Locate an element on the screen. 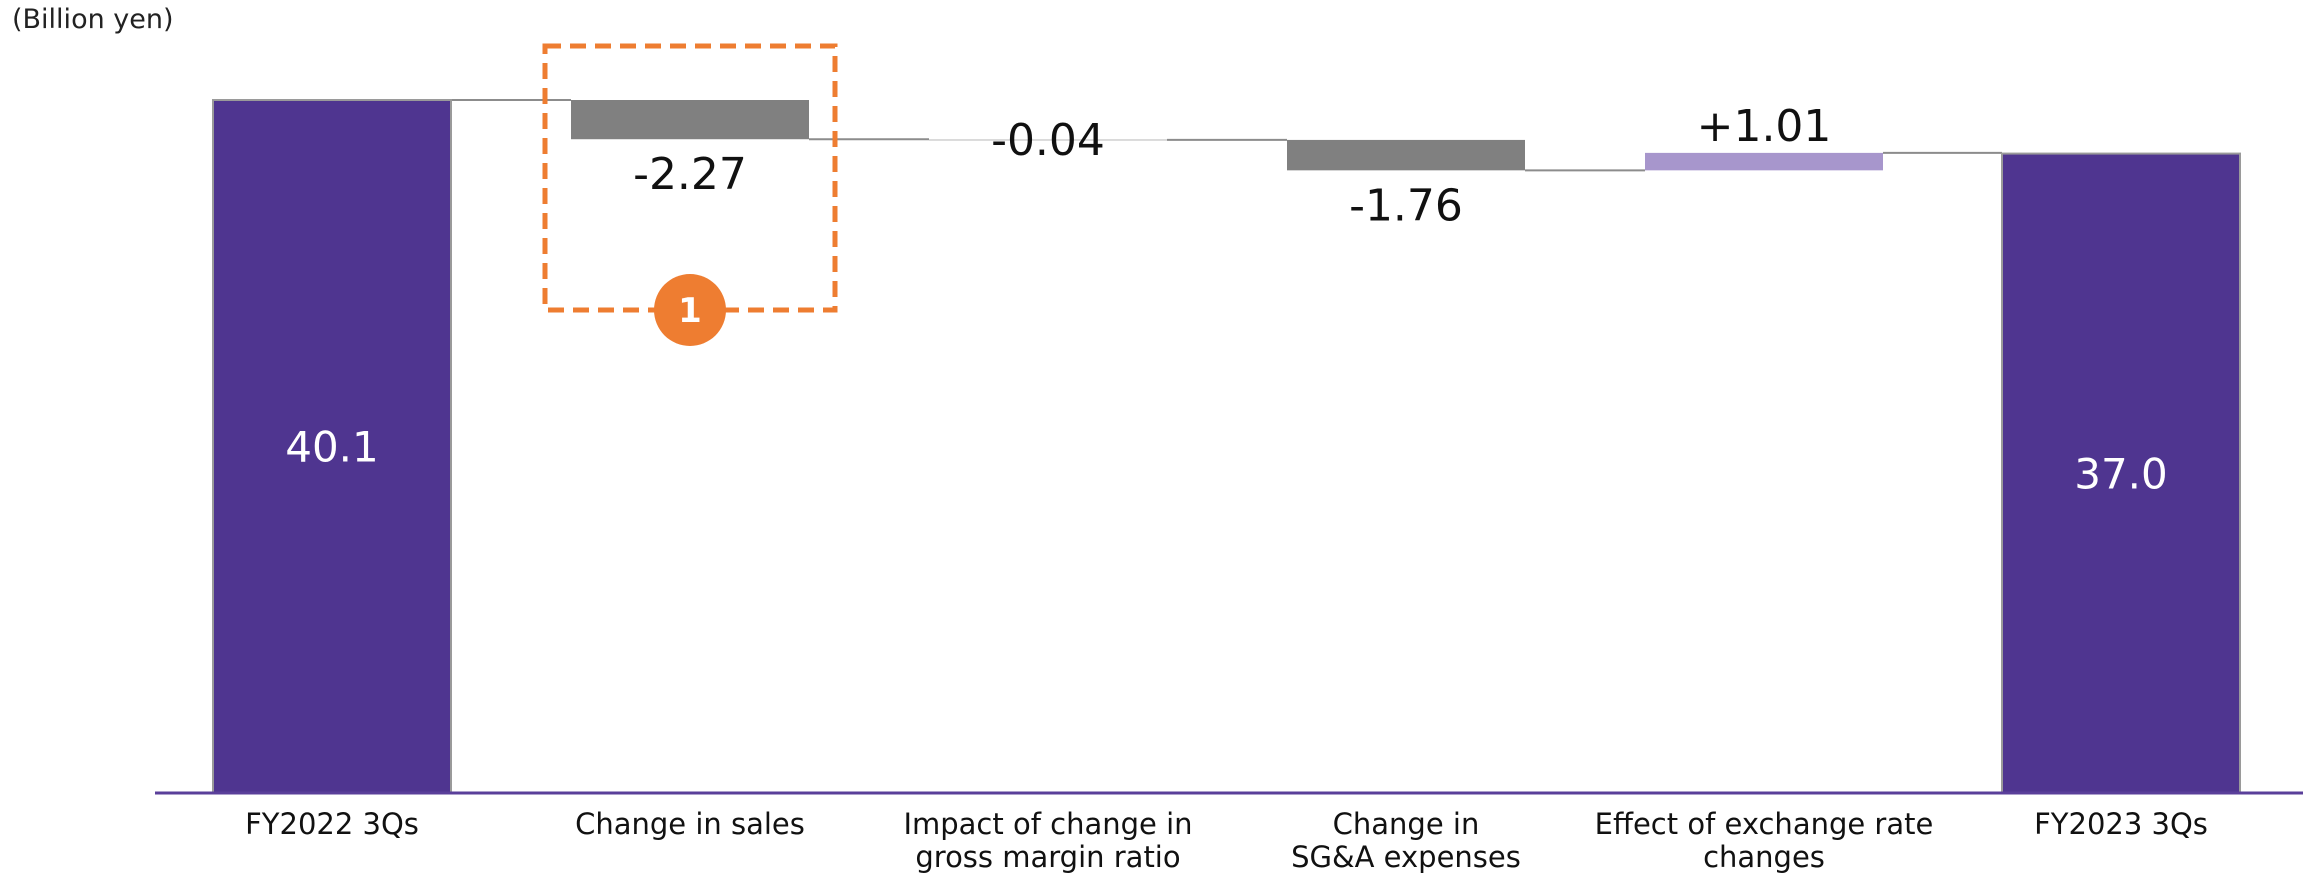  value-label-4: -1.76 is located at coordinates (1406, 205).